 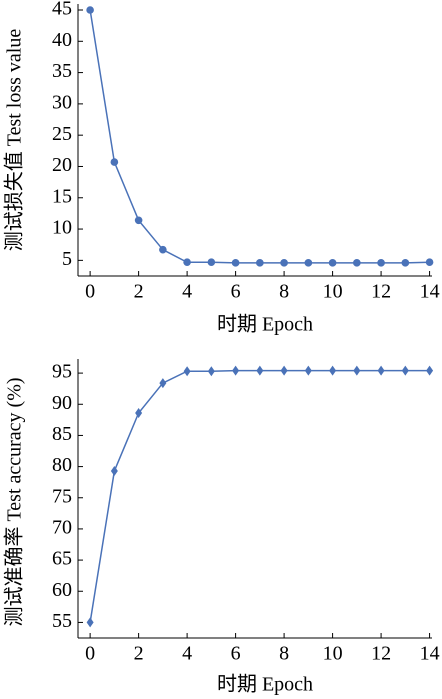 I want to click on y-tick-label: 60, so click(x=62, y=590).